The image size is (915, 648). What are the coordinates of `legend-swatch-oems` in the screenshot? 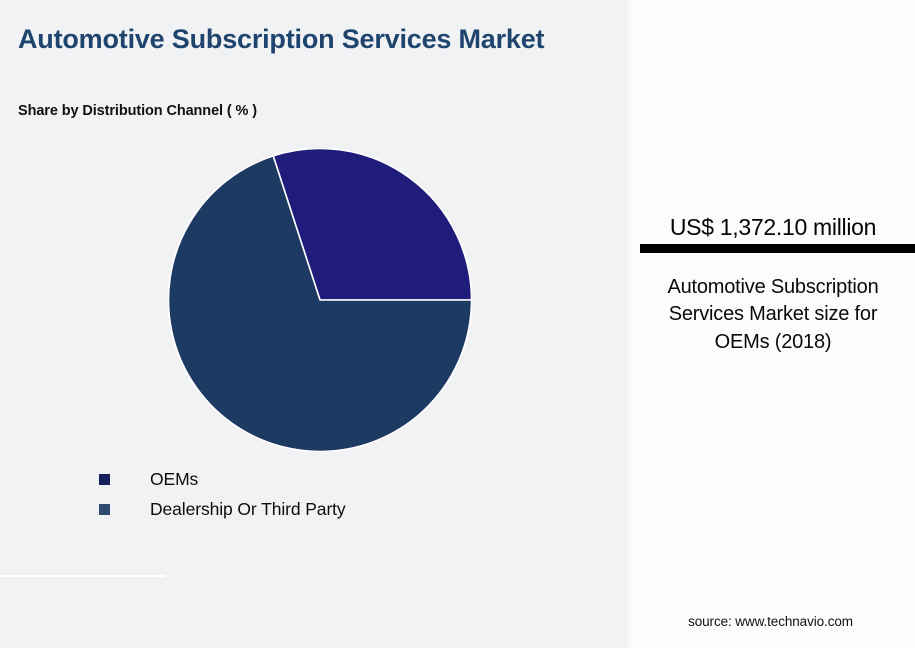 It's located at (104, 479).